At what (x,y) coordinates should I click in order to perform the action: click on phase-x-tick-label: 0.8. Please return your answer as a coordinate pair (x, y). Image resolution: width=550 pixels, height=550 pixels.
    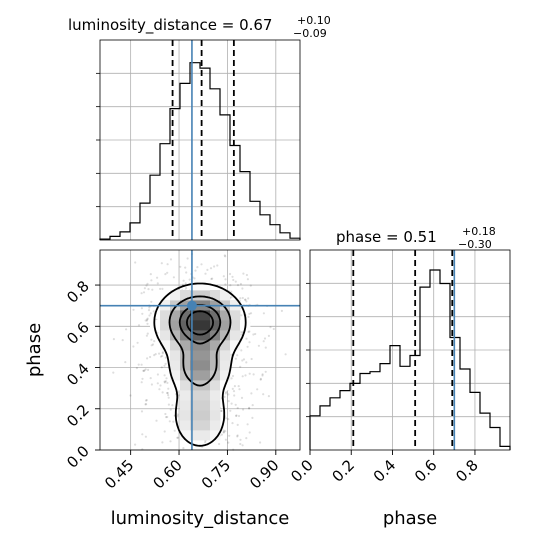
    Looking at the image, I should click on (467, 471).